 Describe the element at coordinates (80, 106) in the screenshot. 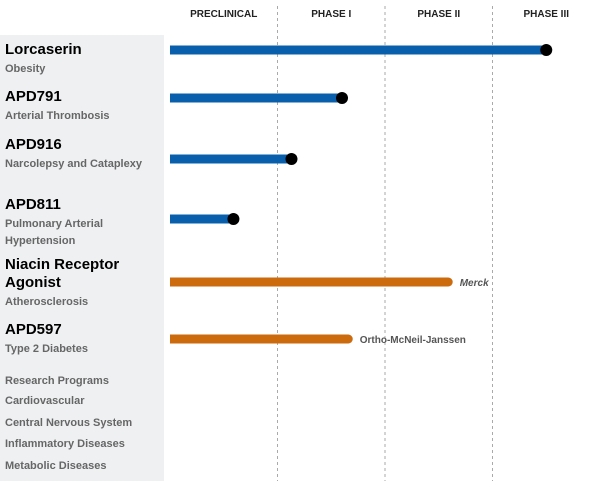

I see `row-label: APD791 Arterial Thrombosis` at that location.